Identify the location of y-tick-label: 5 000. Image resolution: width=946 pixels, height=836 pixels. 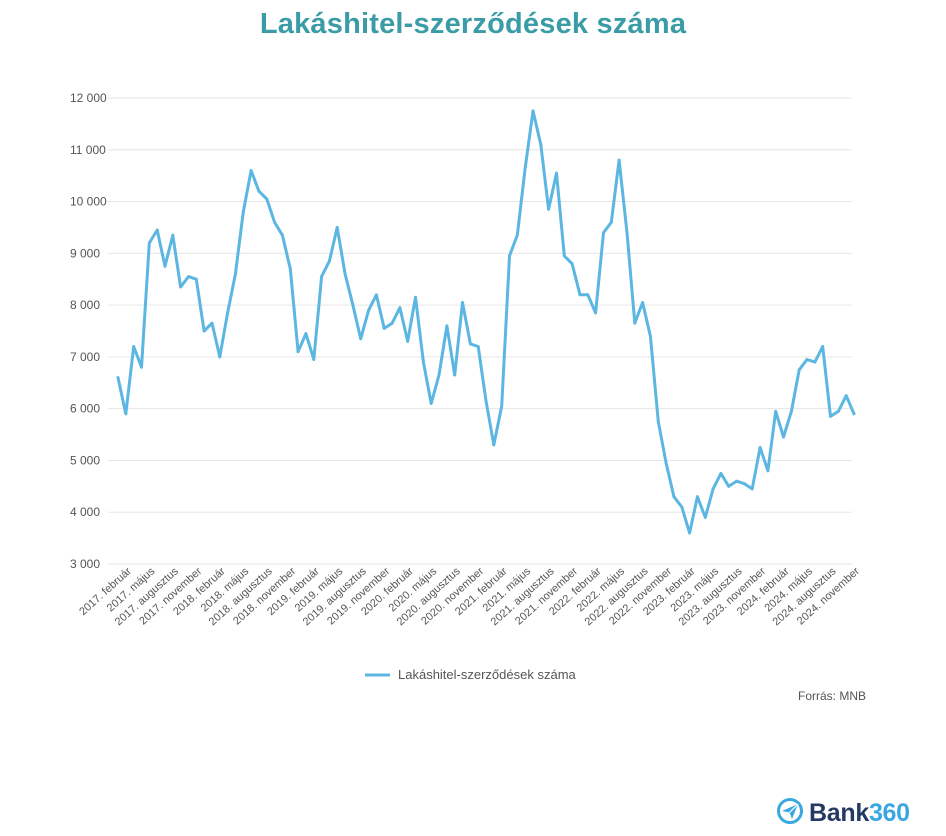
(85, 460).